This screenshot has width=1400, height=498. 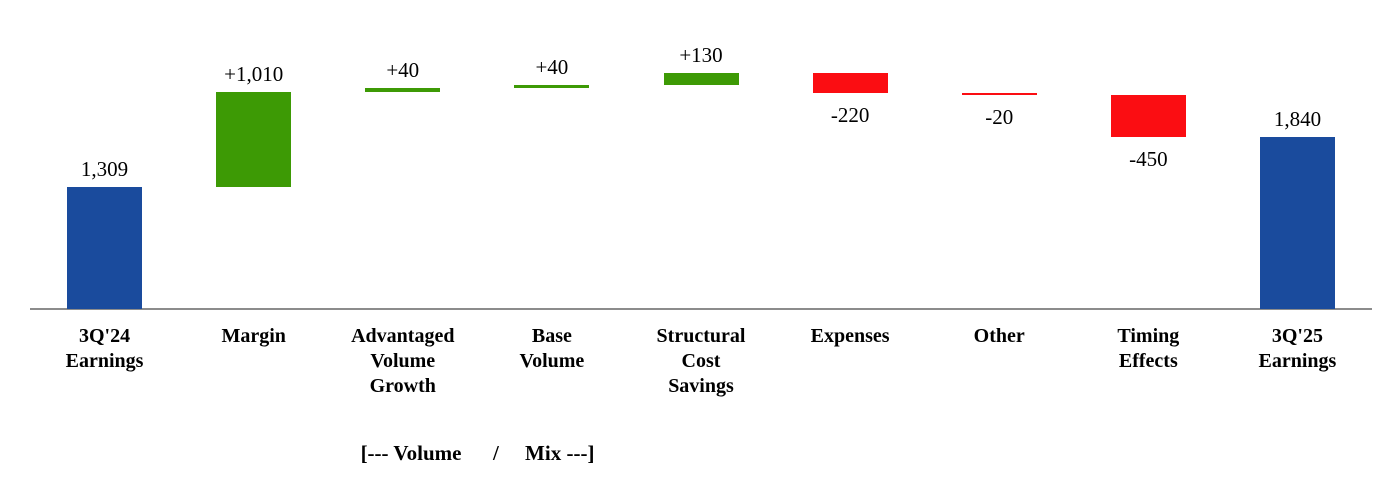 I want to click on data-label-expenses: -220, so click(x=850, y=115).